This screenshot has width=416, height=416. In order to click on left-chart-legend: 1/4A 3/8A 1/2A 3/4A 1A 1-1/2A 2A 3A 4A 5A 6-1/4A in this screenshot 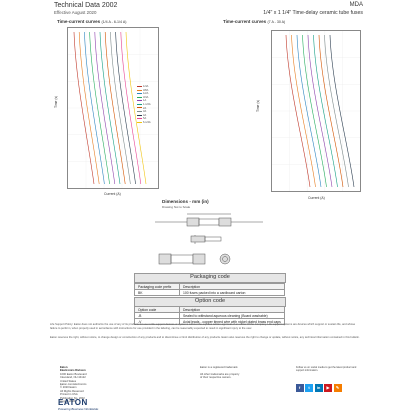, I will do `click(144, 105)`.